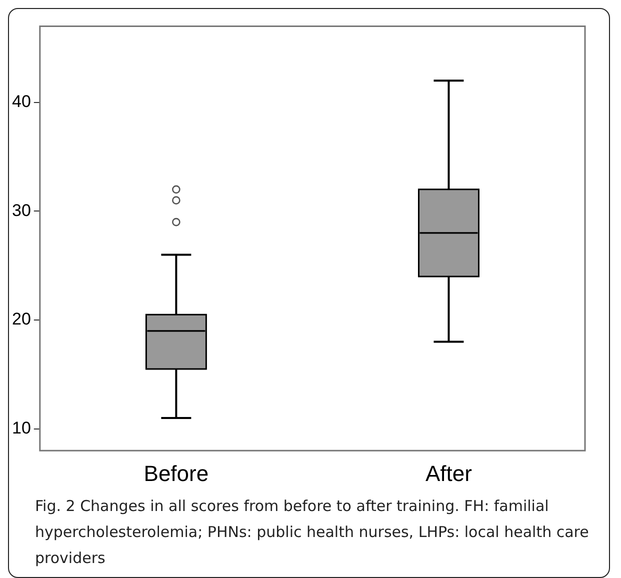 The width and height of the screenshot is (621, 578). I want to click on x-tick-label: Before, so click(176, 473).